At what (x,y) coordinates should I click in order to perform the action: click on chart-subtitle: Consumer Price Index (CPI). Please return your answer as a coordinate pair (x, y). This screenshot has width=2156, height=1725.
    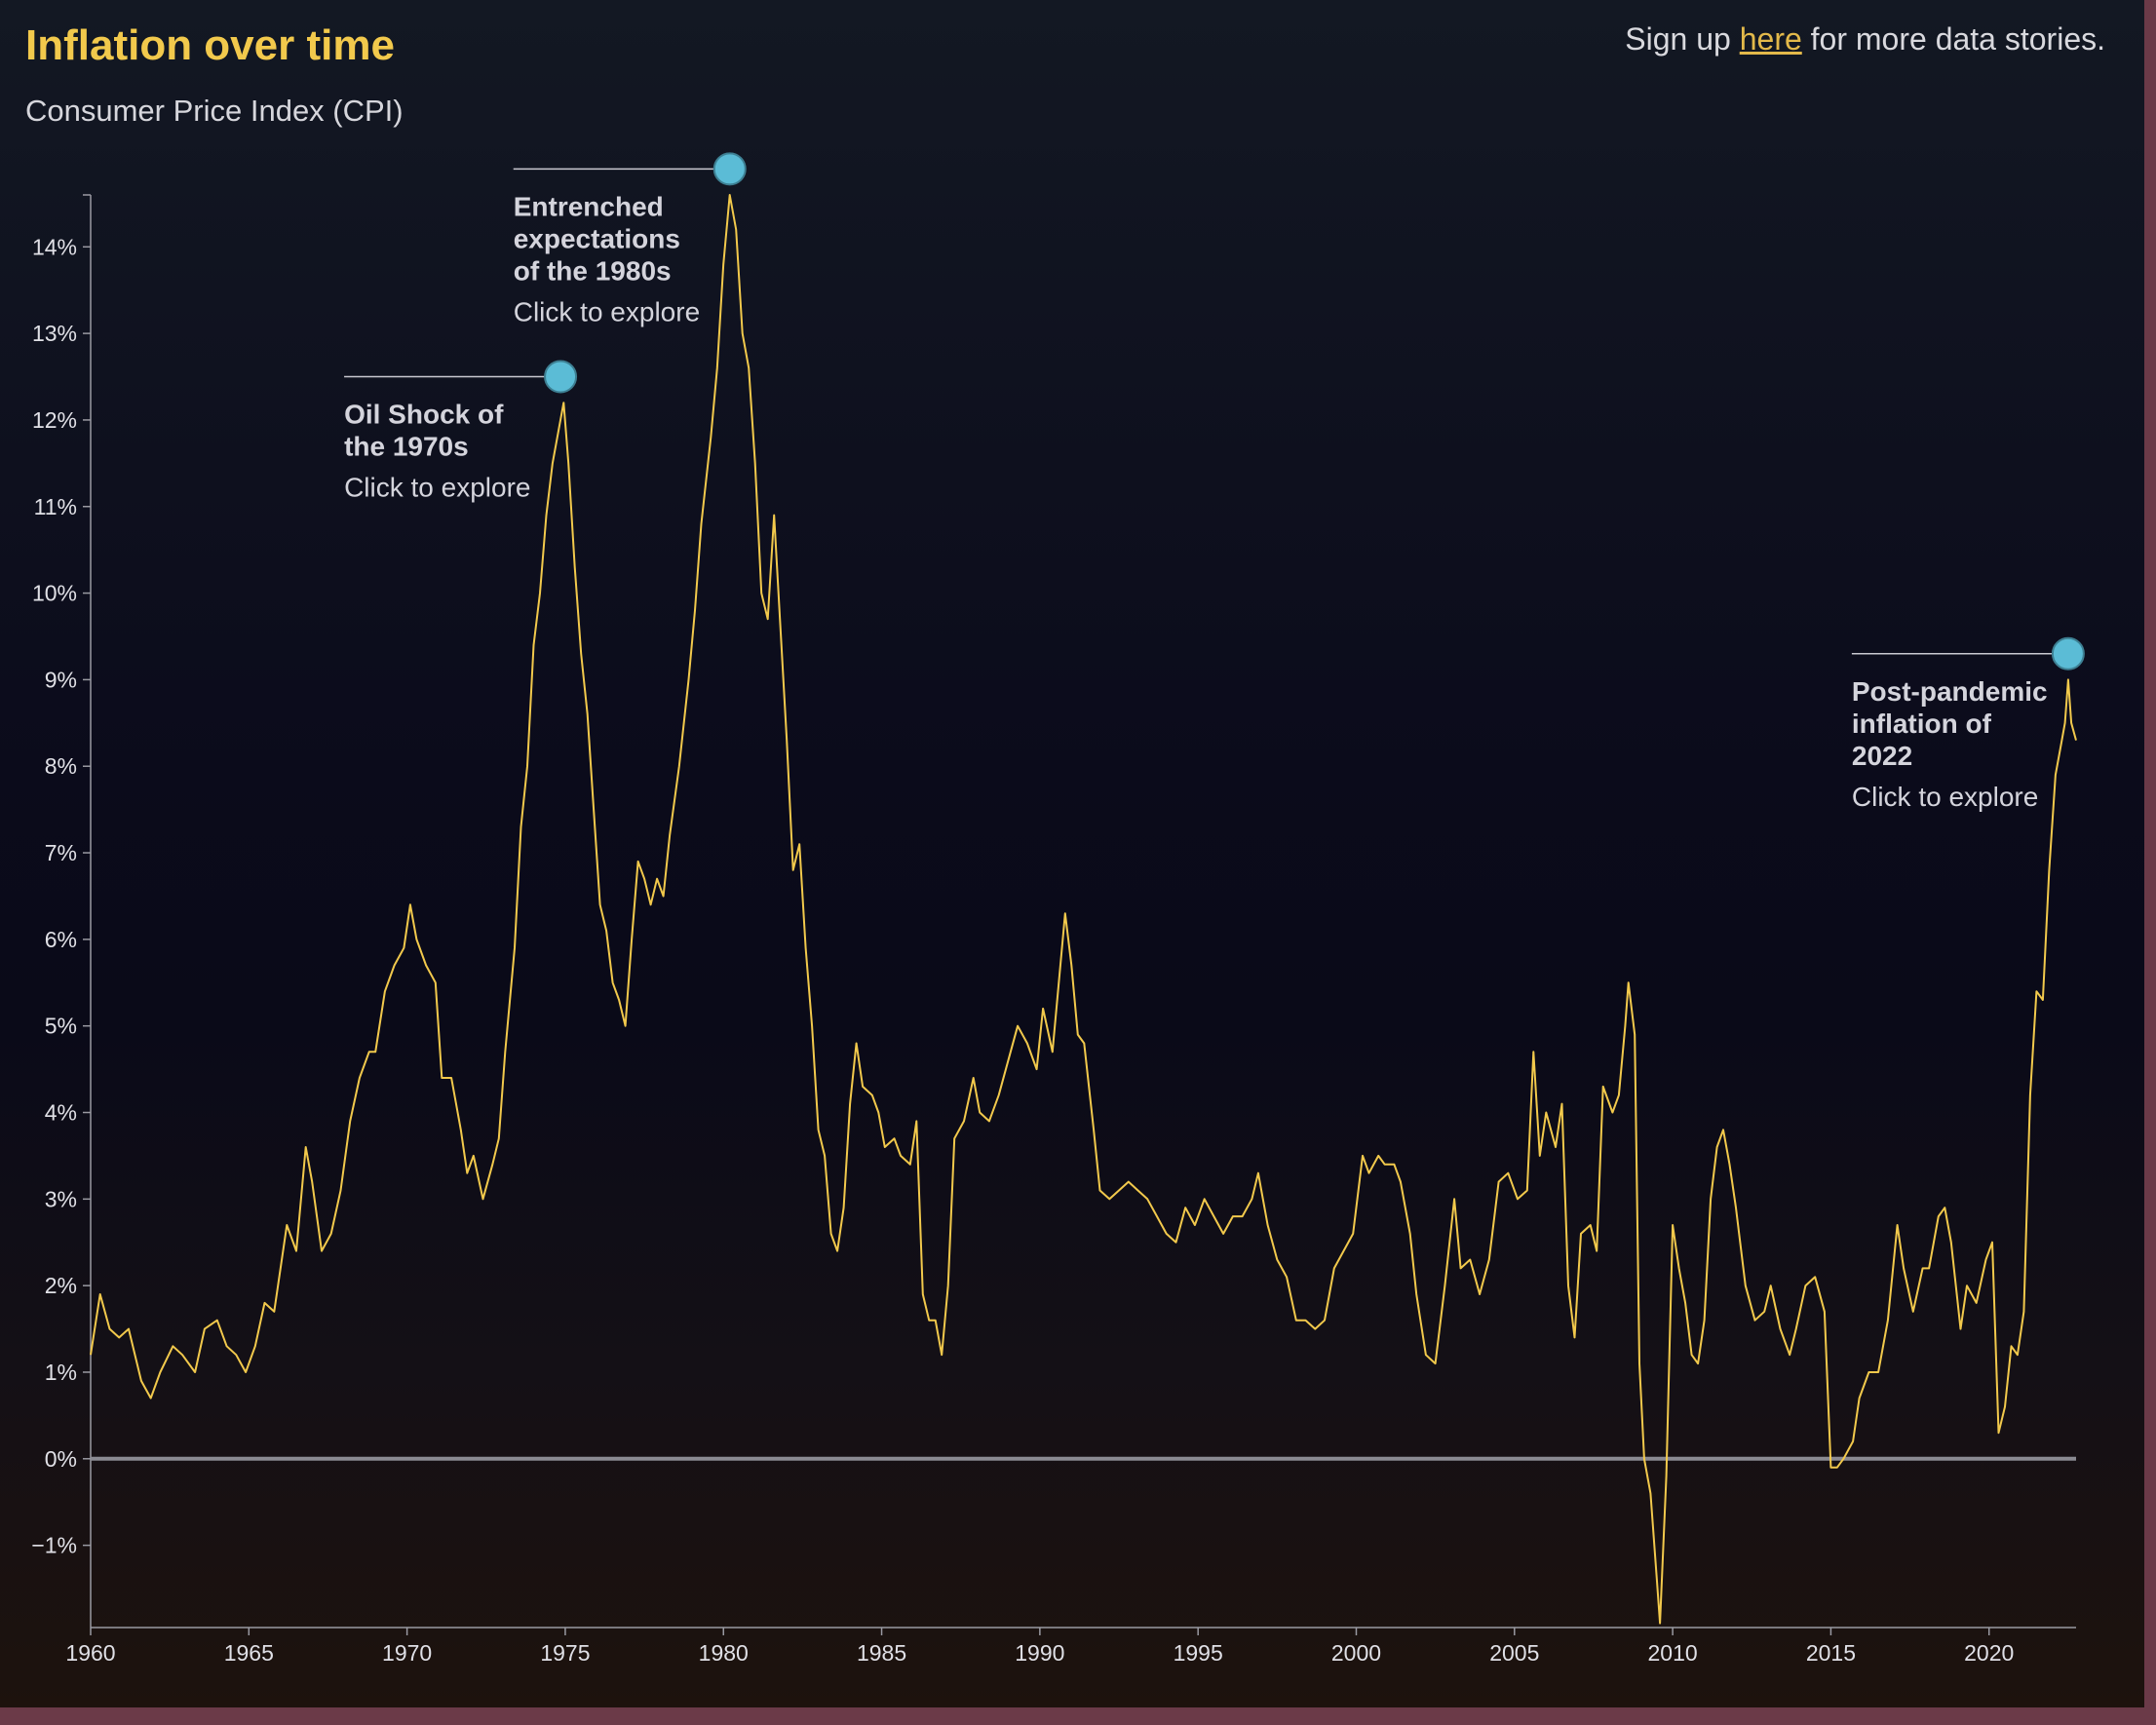
    Looking at the image, I should click on (214, 111).